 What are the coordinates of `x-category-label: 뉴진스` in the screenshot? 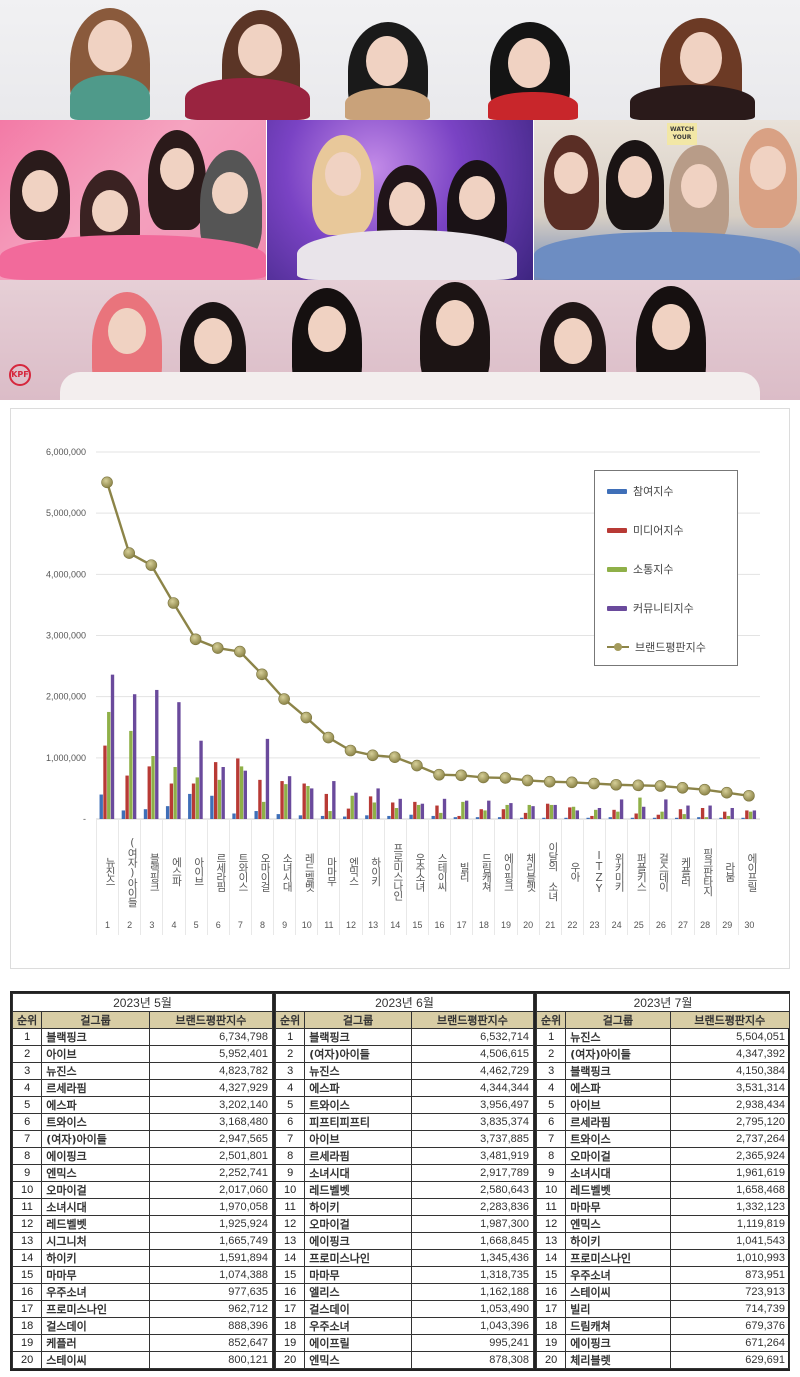 It's located at (110, 871).